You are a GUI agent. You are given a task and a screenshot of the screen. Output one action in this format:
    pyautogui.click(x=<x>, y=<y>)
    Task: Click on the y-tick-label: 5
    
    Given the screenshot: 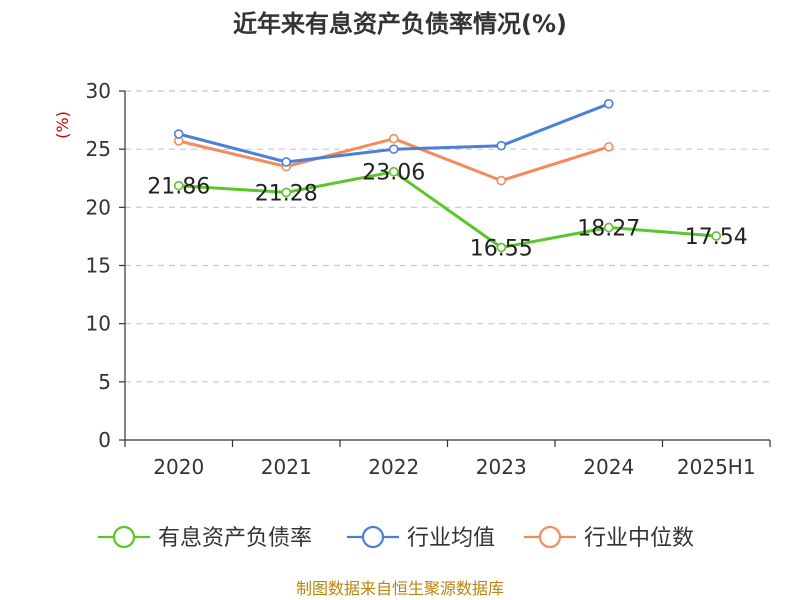 What is the action you would take?
    pyautogui.click(x=104, y=382)
    